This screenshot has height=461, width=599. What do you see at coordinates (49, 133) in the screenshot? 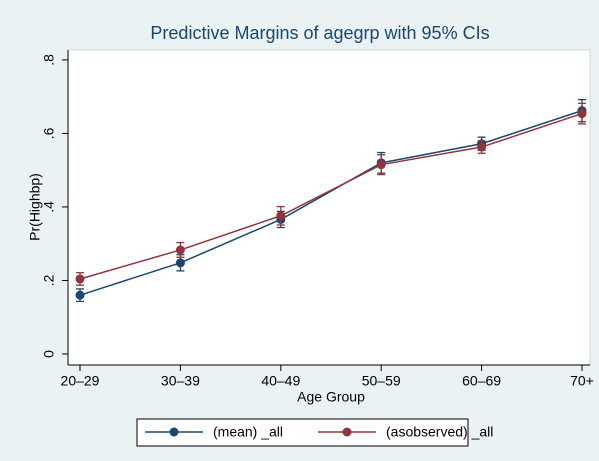
I see `y-tick-label: .6` at bounding box center [49, 133].